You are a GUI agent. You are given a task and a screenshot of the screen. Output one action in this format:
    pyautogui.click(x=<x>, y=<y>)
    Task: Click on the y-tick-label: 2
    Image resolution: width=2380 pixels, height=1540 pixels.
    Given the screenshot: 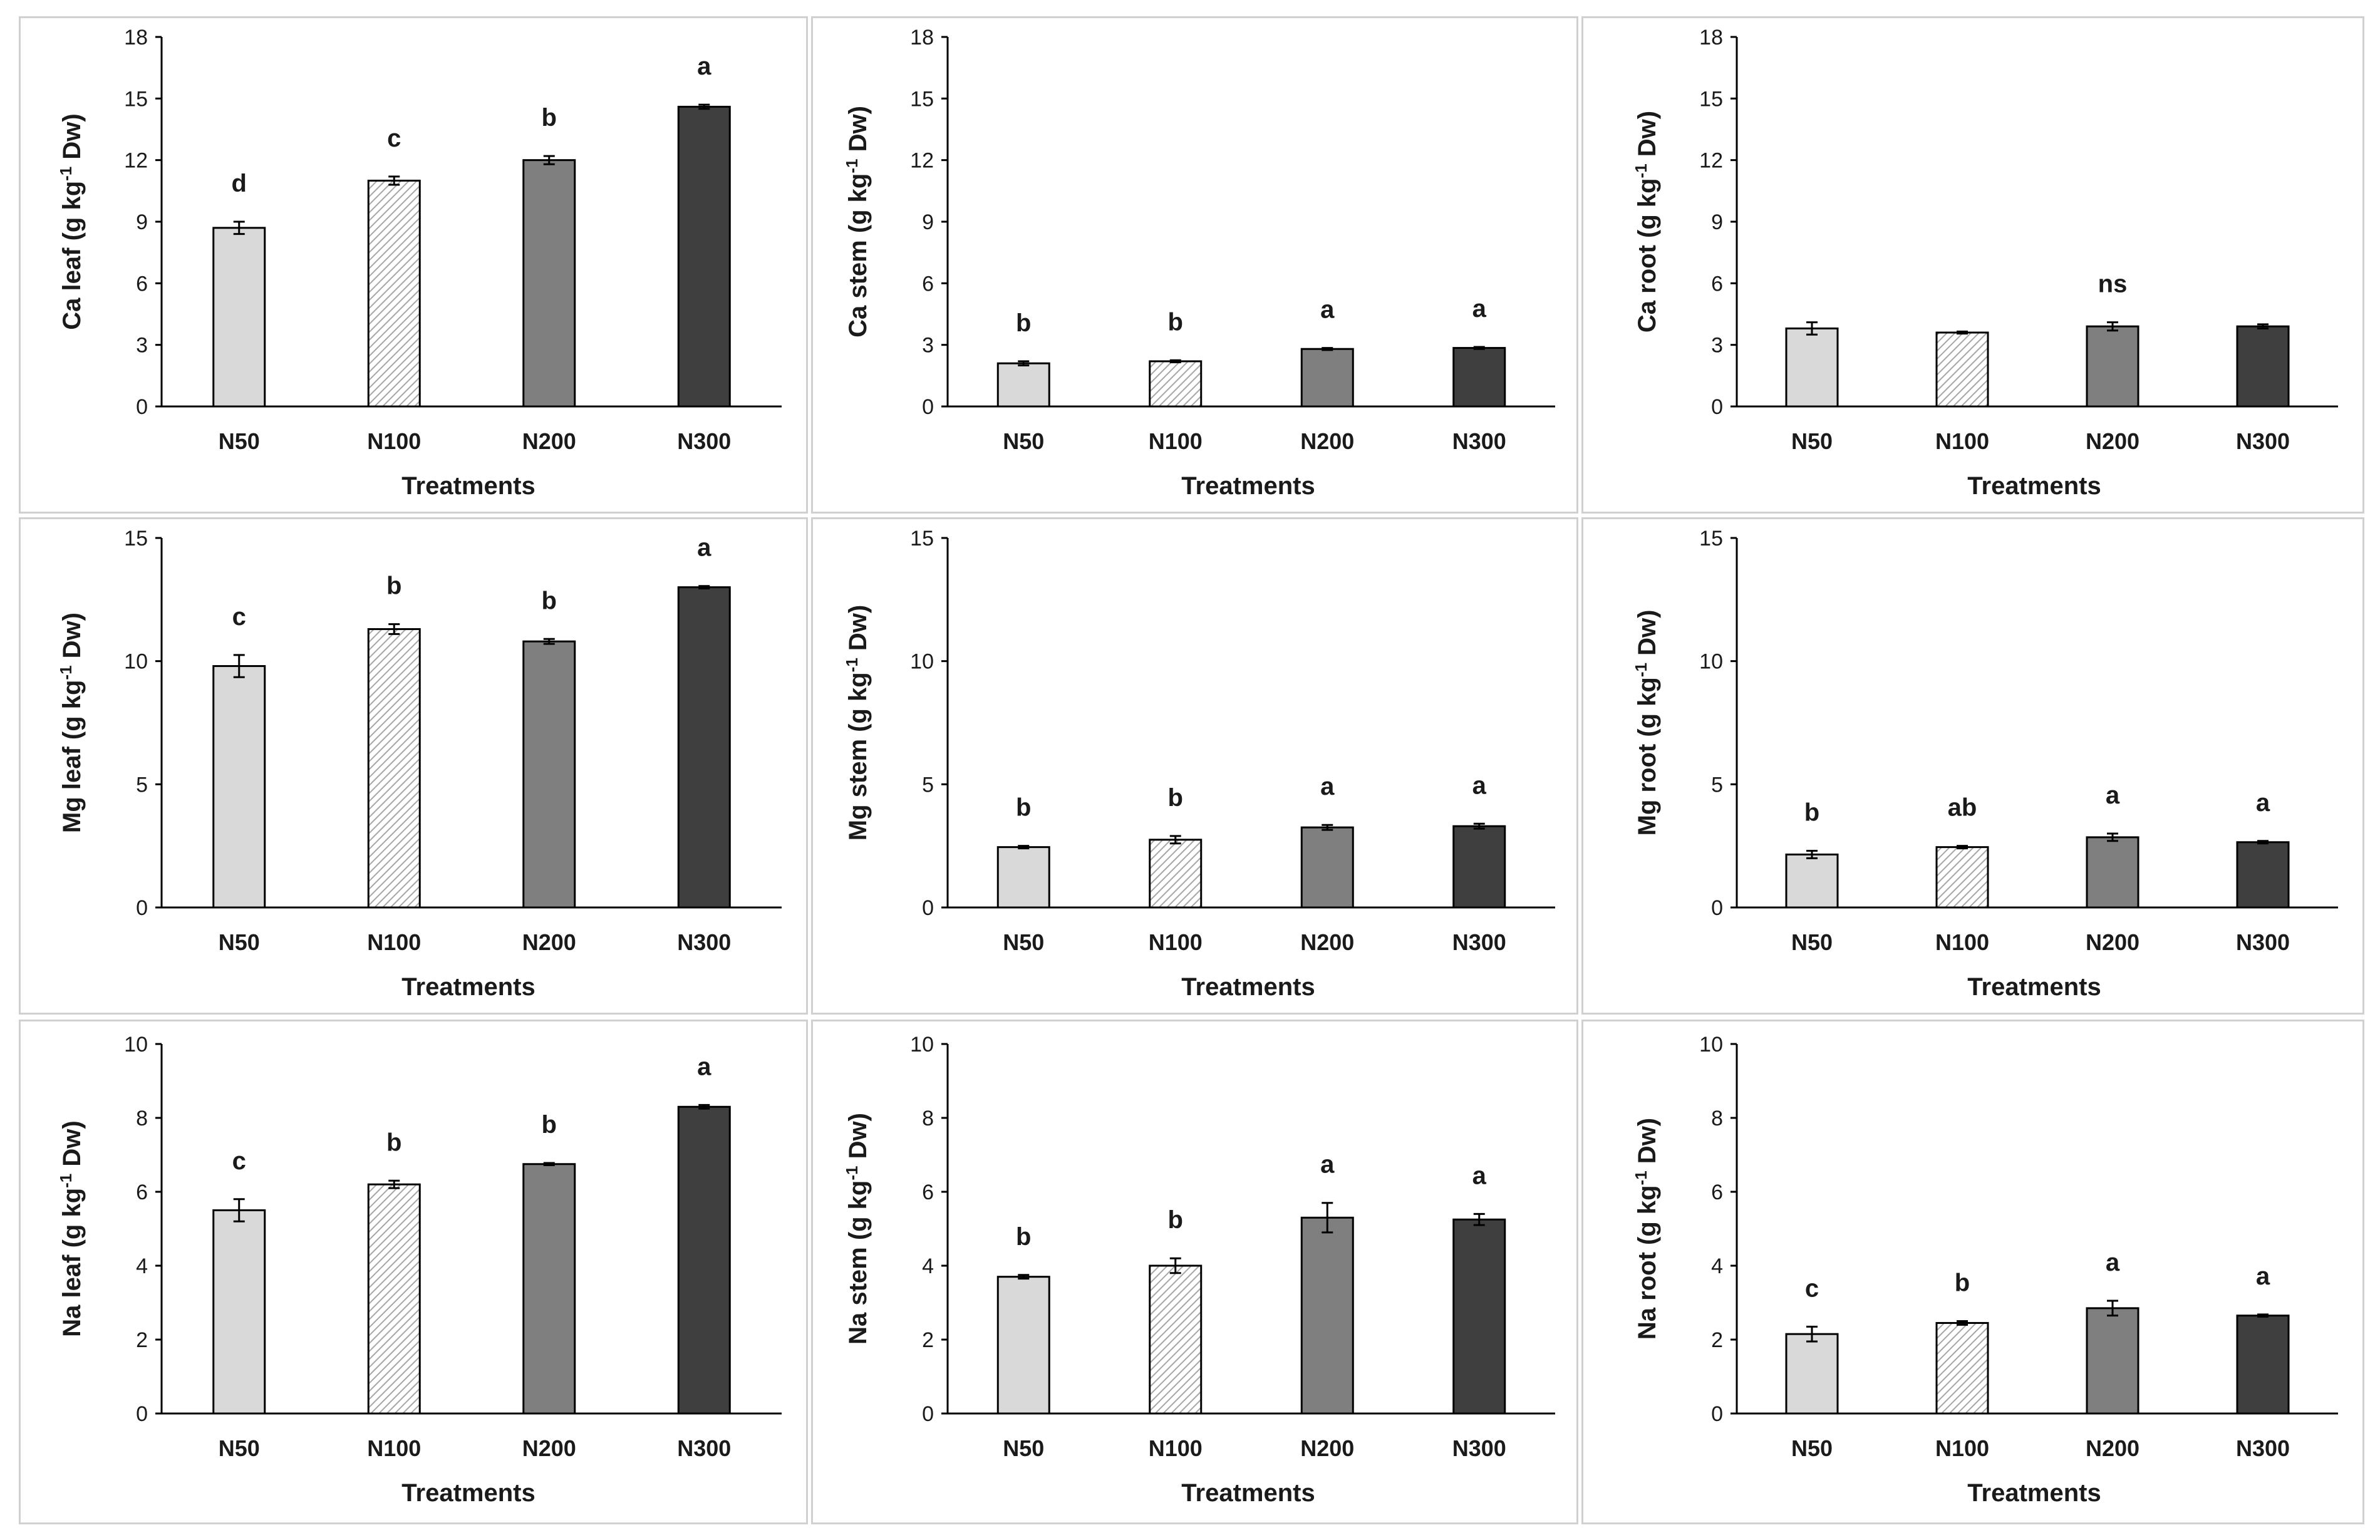 What is the action you would take?
    pyautogui.click(x=1717, y=1340)
    